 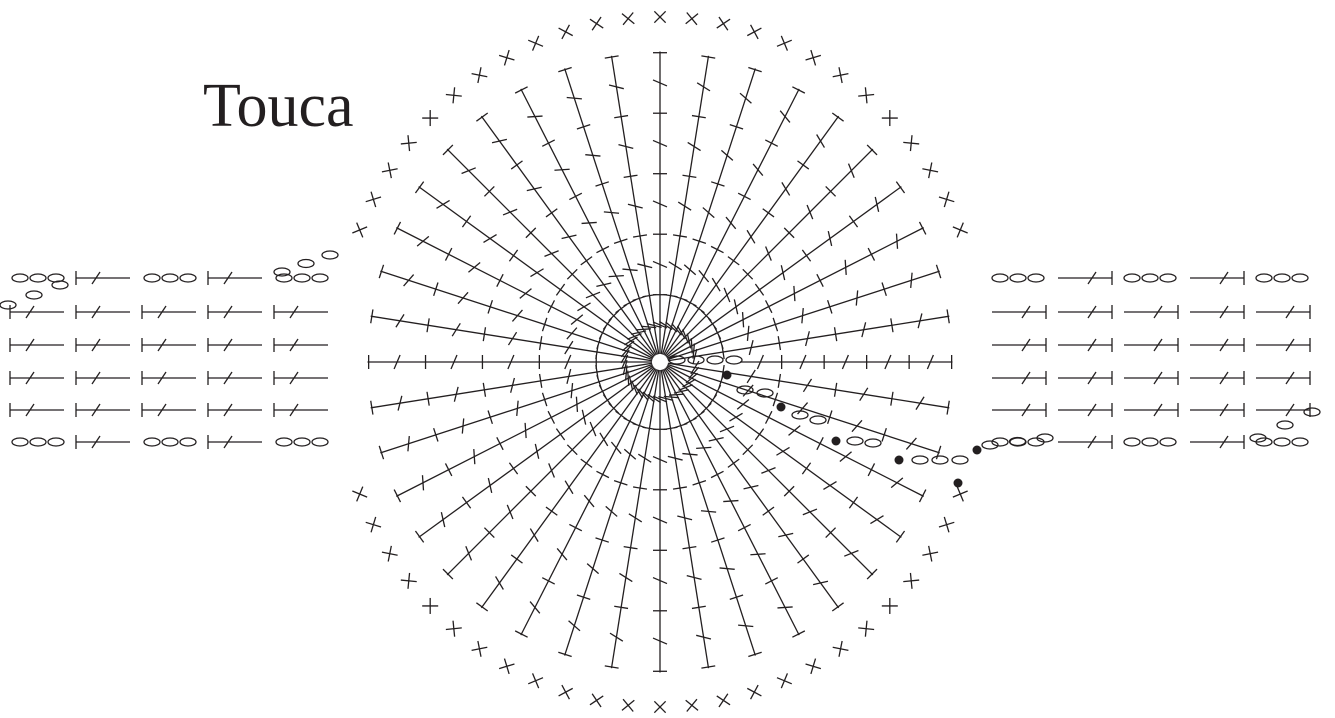 I want to click on title: Touca, so click(x=278, y=106).